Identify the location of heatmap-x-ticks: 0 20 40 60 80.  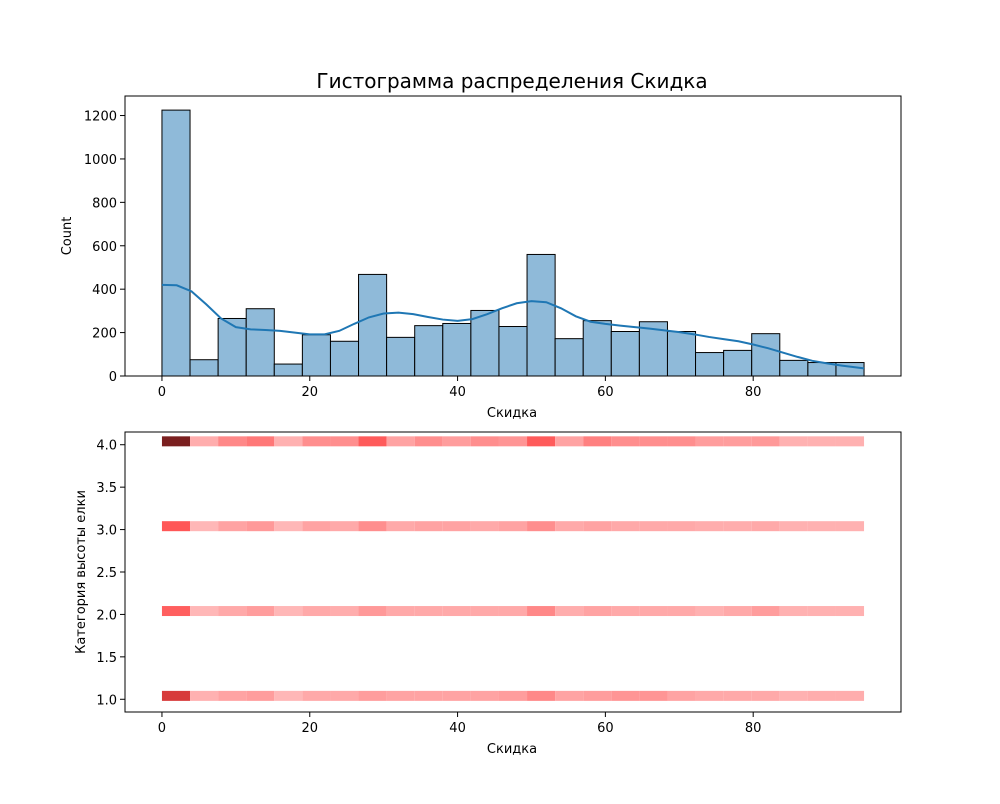
(460, 724).